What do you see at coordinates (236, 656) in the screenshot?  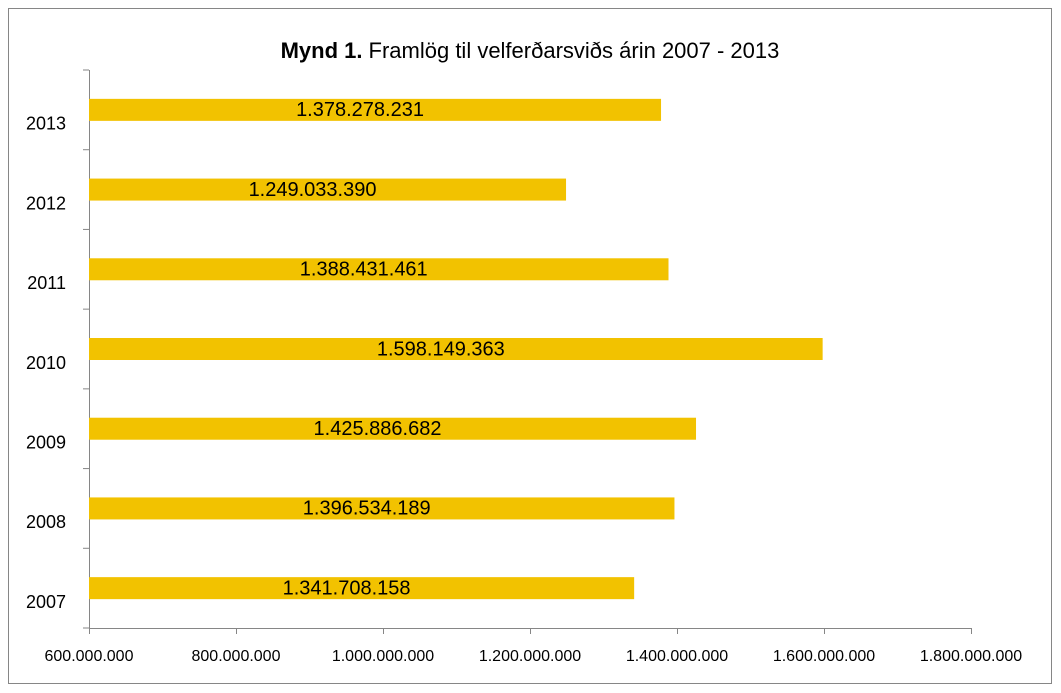 I see `x-tick-label: 800.000.000` at bounding box center [236, 656].